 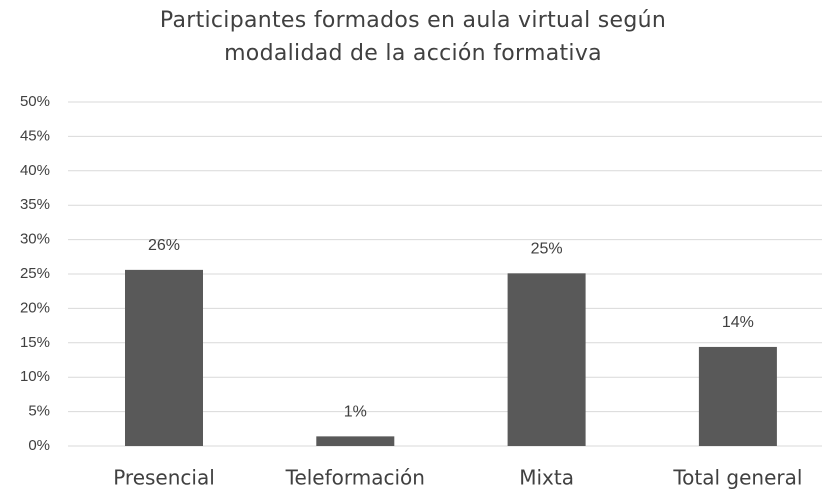 What do you see at coordinates (355, 412) in the screenshot?
I see `value-label: 1%` at bounding box center [355, 412].